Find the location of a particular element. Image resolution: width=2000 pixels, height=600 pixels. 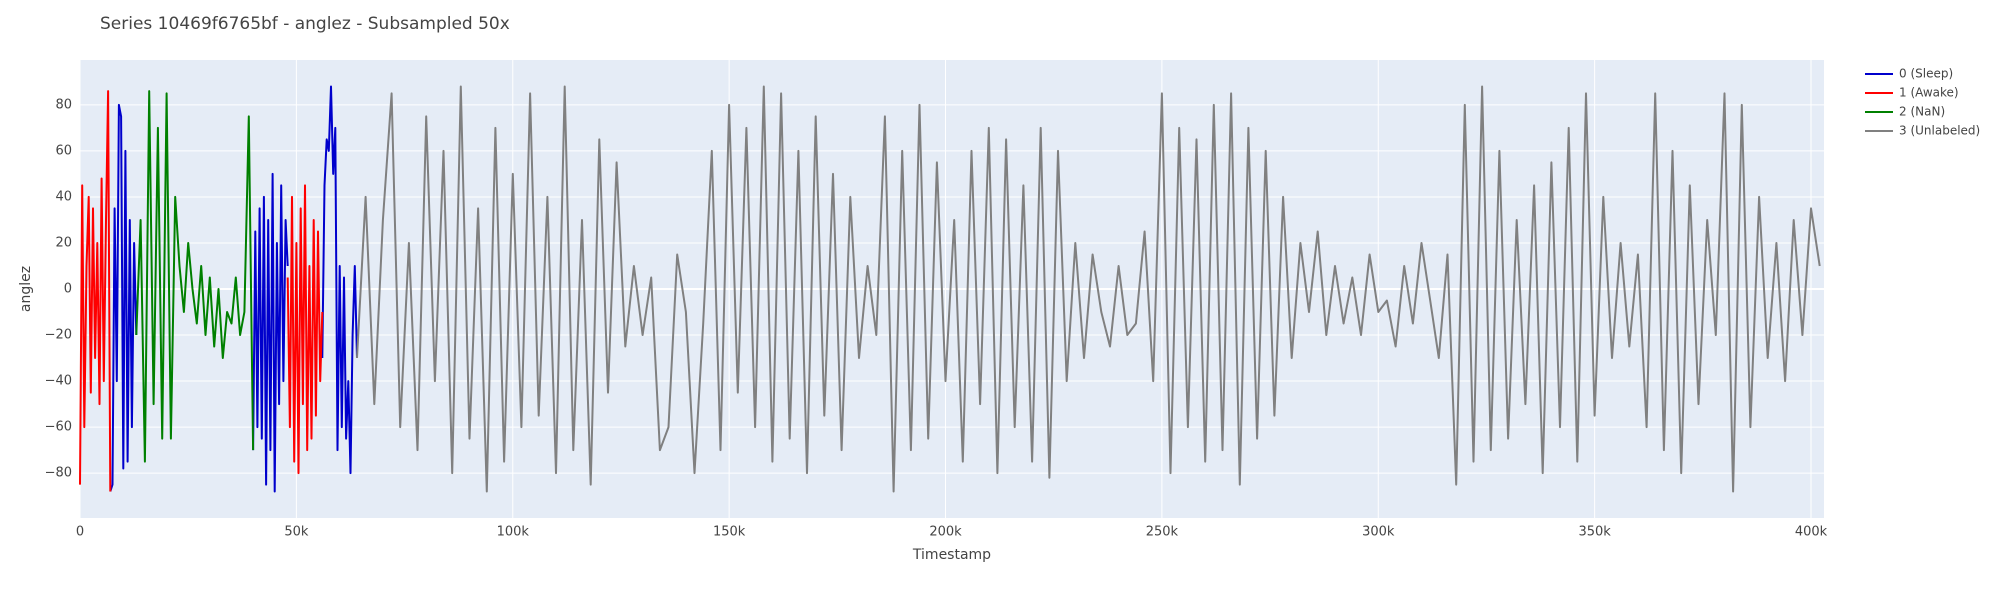

y-tick-label: 60 is located at coordinates (63, 150).